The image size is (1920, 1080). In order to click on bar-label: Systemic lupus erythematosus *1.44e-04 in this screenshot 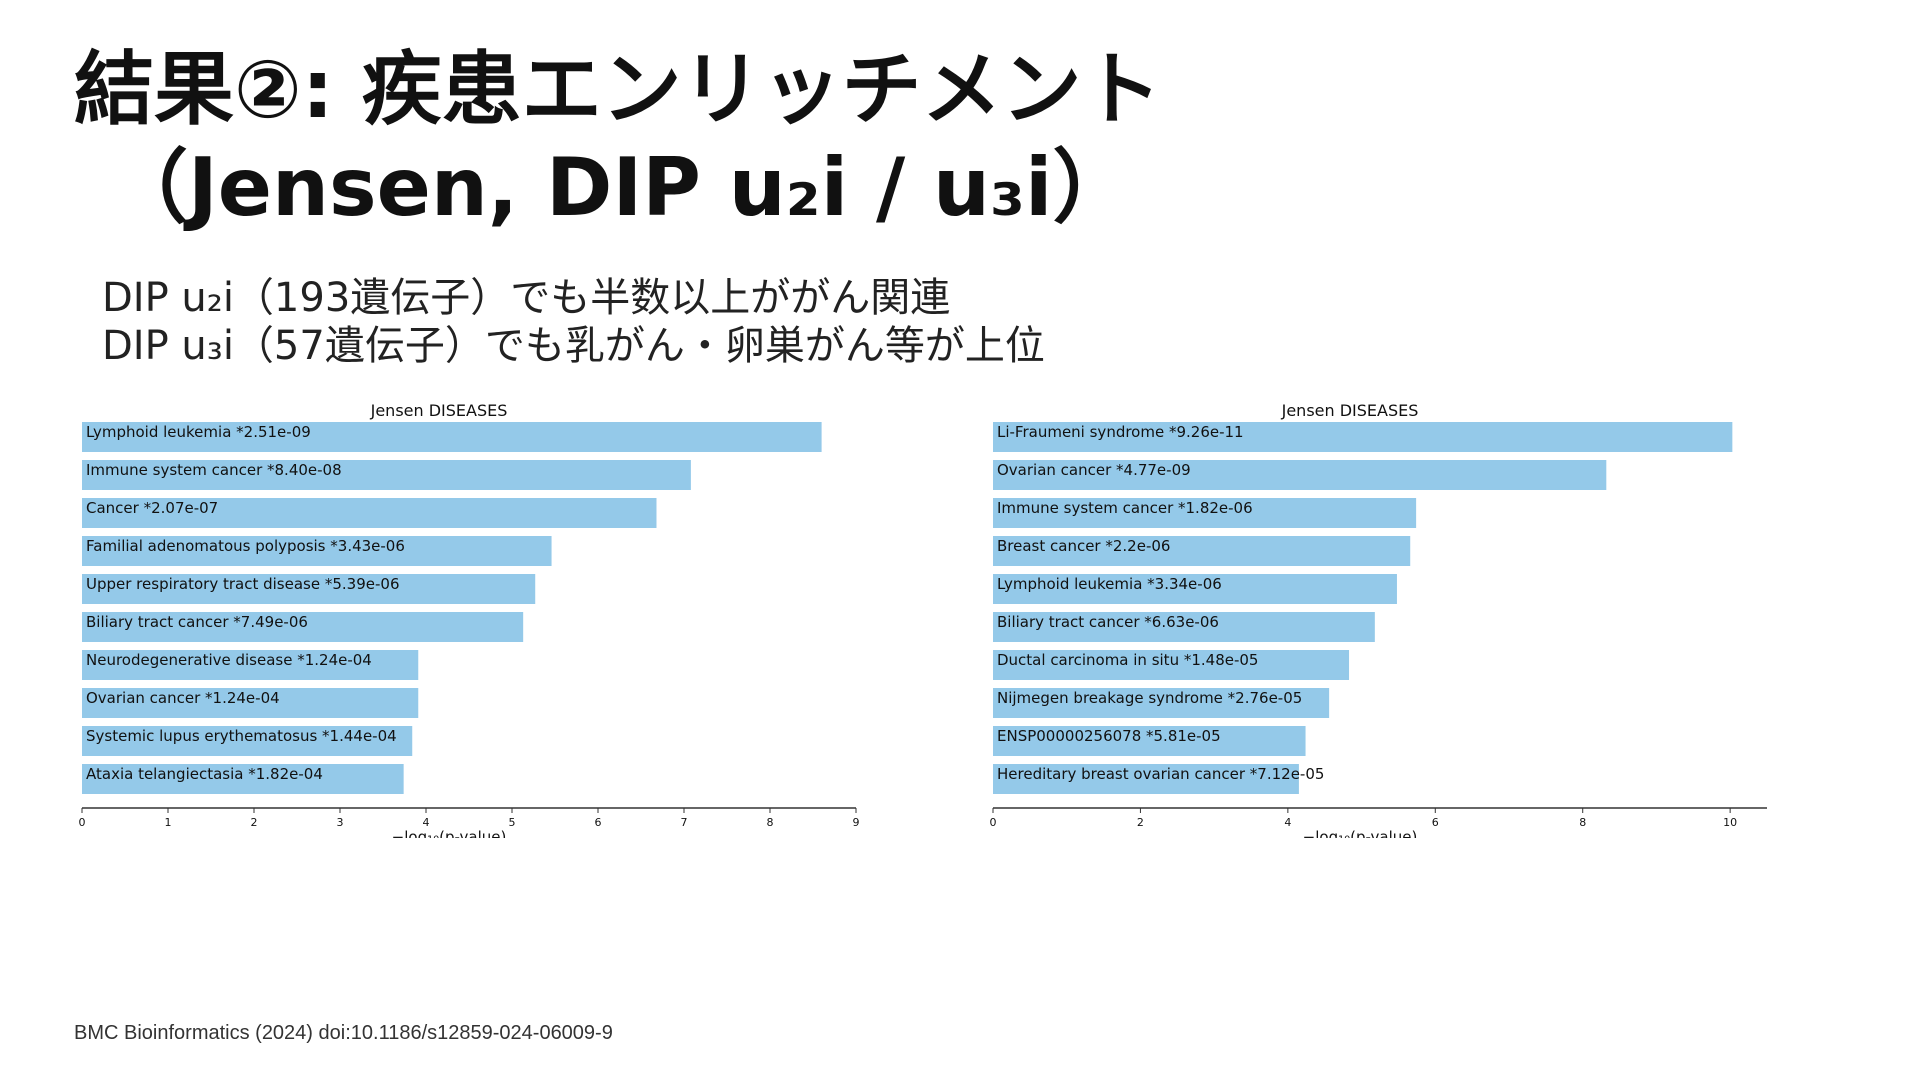, I will do `click(241, 736)`.